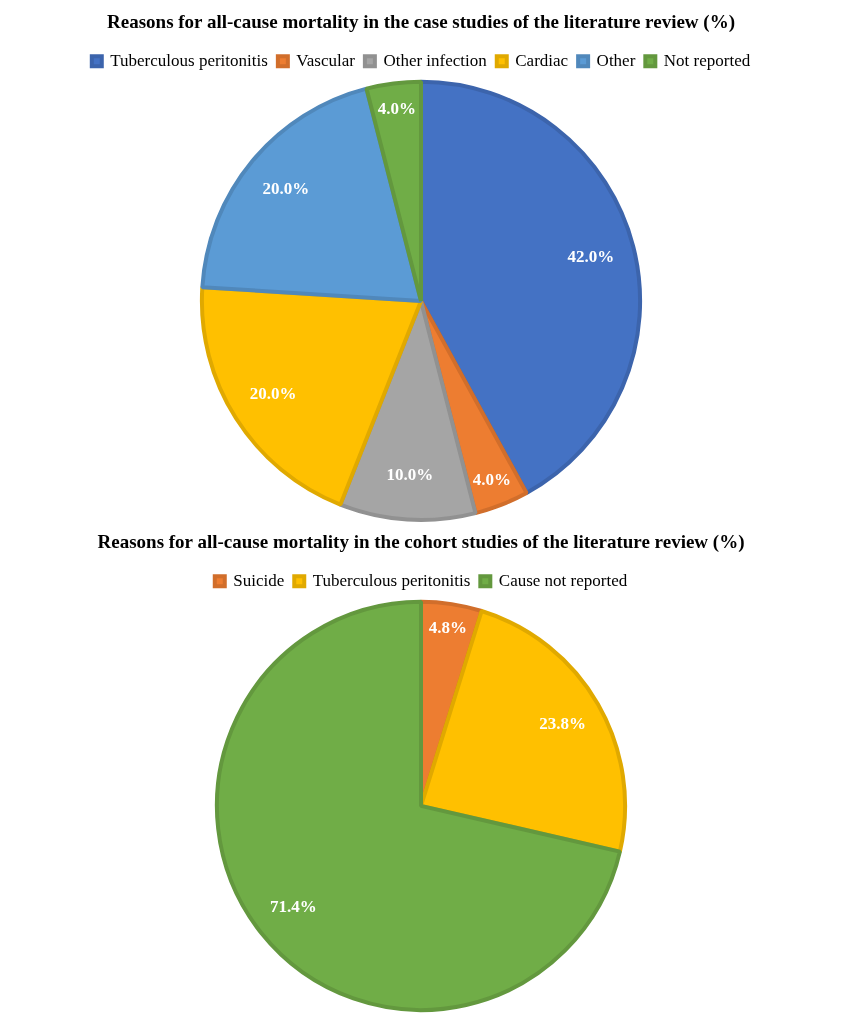  I want to click on chart-title: Reasons for all-cause mortality in the cohort studies of the literature review (%), so click(421, 542).